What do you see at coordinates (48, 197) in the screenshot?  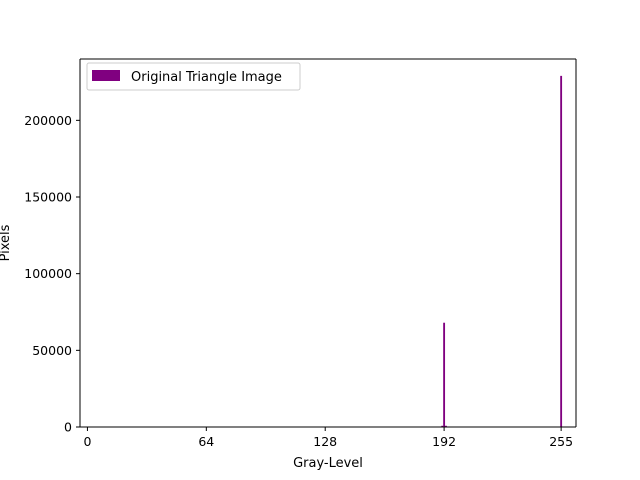 I see `y-tick-label: 150000` at bounding box center [48, 197].